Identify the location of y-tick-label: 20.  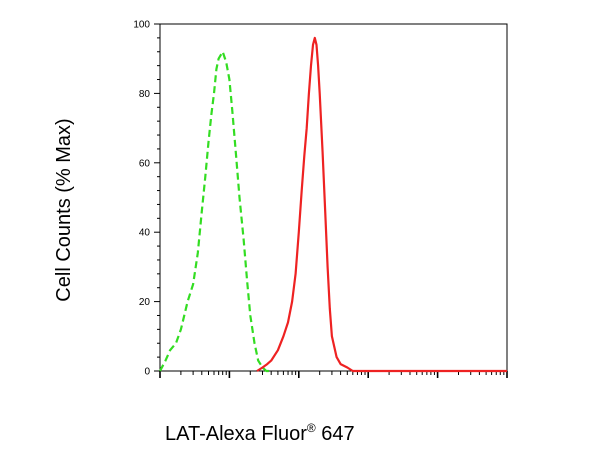
(145, 302).